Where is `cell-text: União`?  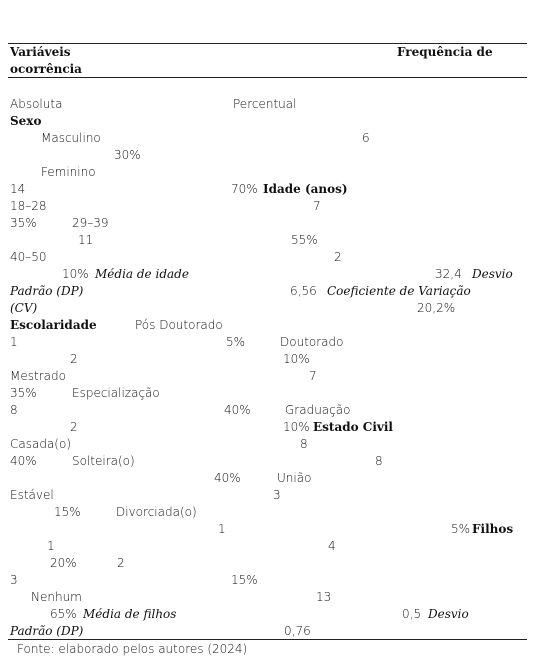 cell-text: União is located at coordinates (294, 478).